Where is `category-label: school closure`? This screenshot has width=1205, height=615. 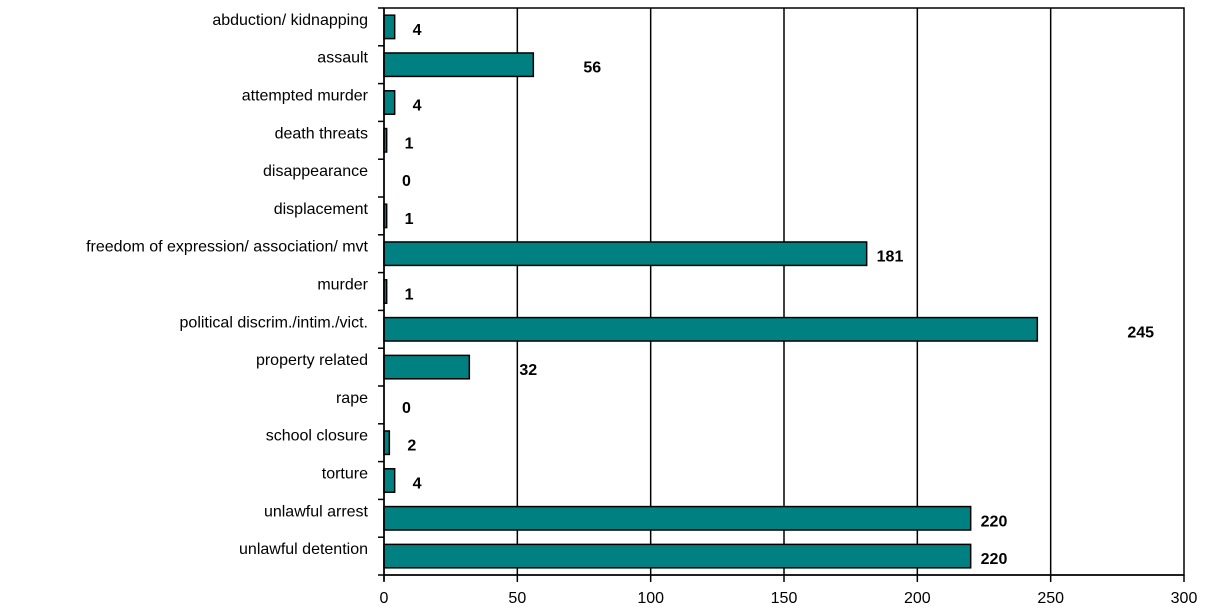
category-label: school closure is located at coordinates (317, 436).